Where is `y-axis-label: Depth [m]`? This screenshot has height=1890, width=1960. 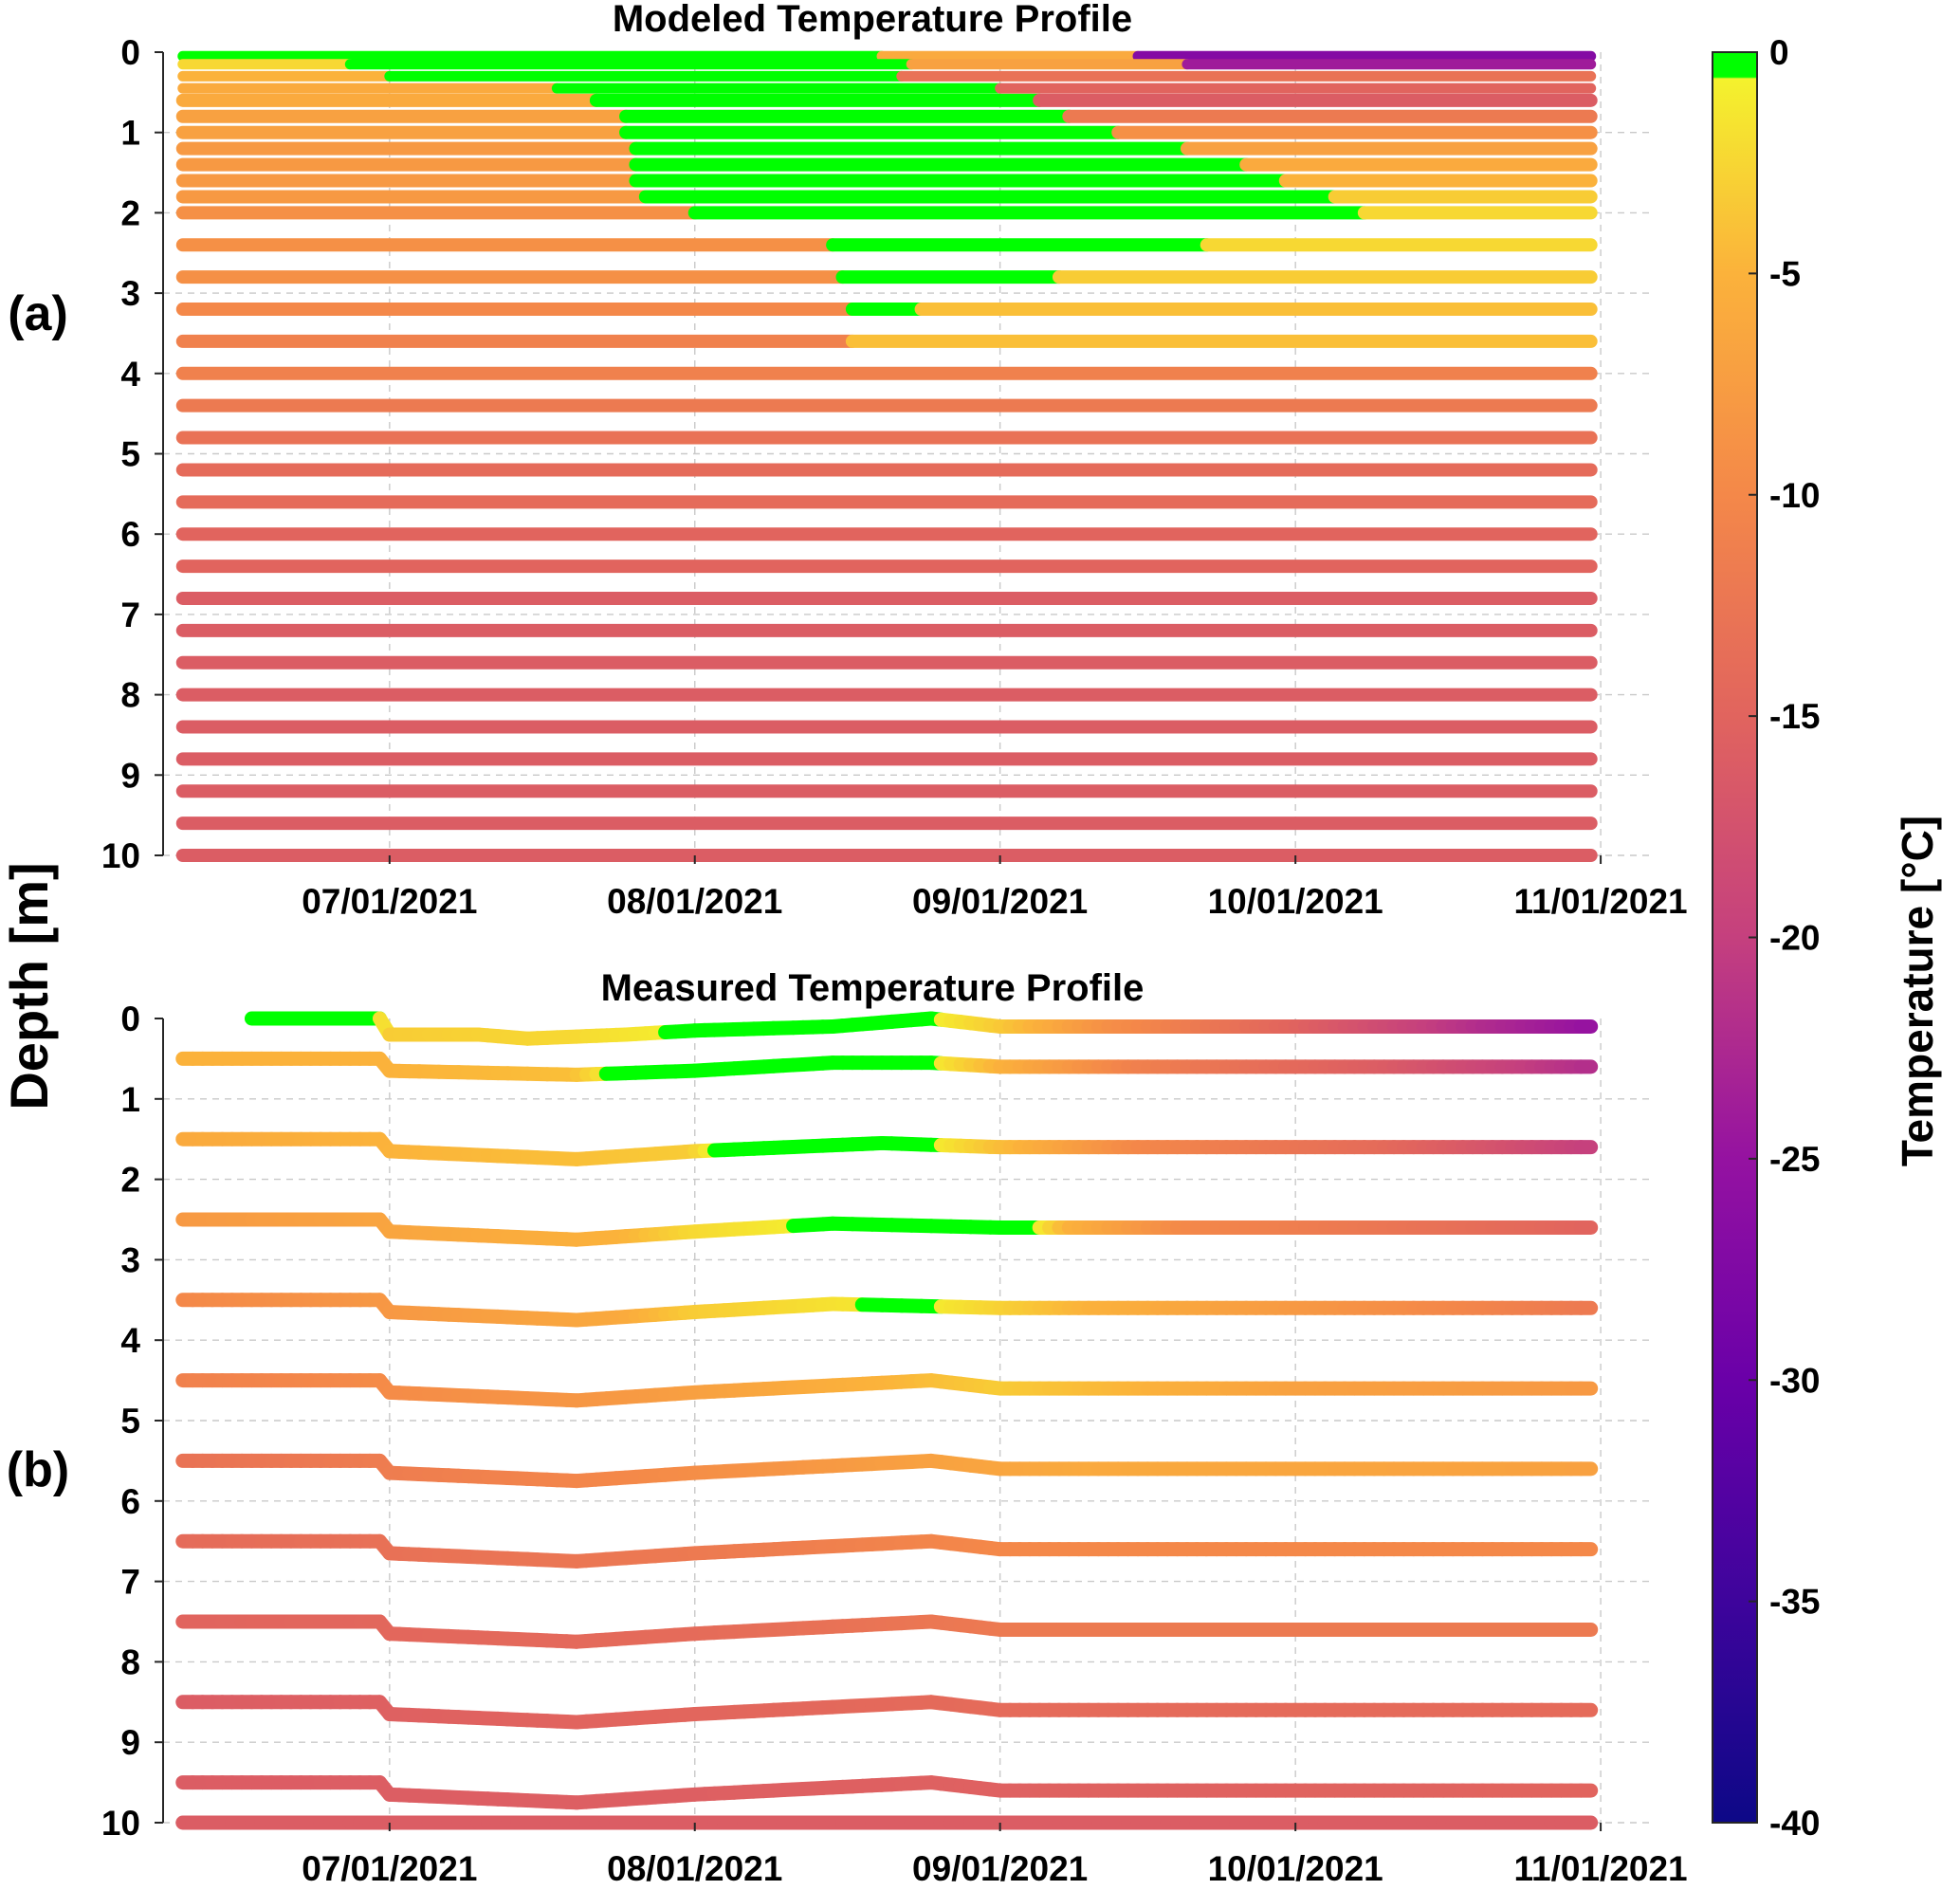
y-axis-label: Depth [m] is located at coordinates (29, 986).